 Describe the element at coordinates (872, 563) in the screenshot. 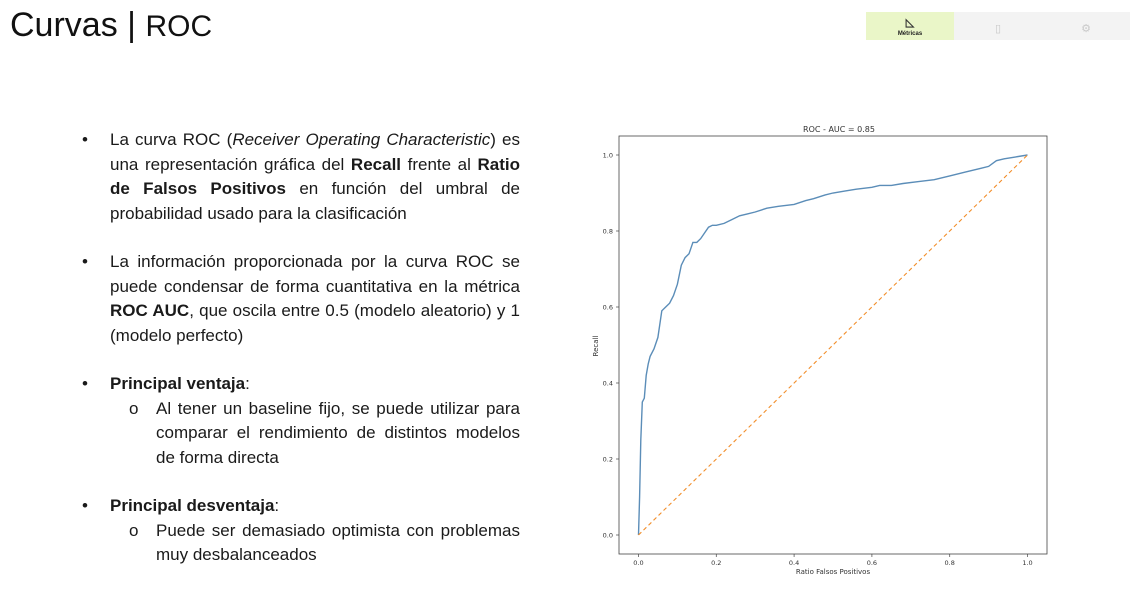

I see `x-tick-label: 0.6` at that location.